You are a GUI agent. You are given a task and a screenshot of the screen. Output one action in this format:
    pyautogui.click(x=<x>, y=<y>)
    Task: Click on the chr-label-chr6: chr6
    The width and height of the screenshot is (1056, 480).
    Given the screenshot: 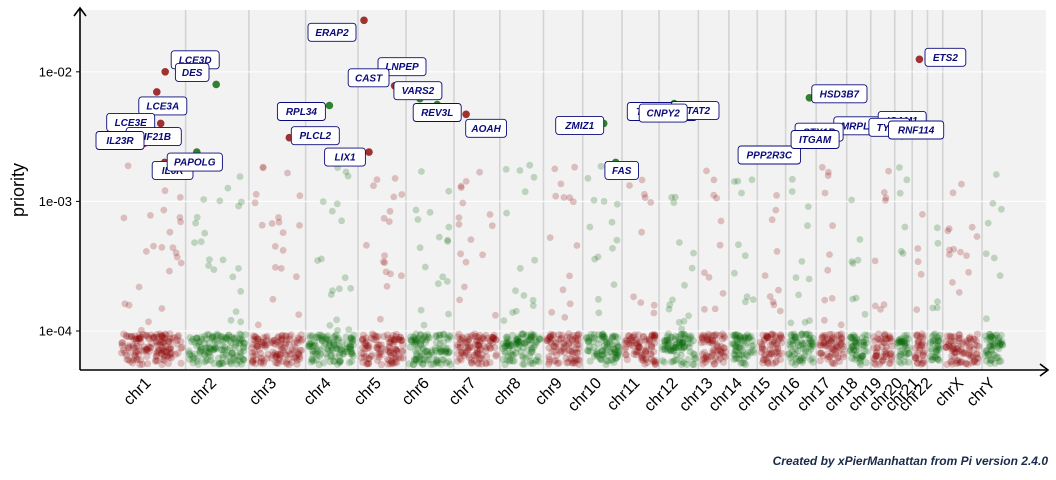 What is the action you would take?
    pyautogui.click(x=416, y=392)
    